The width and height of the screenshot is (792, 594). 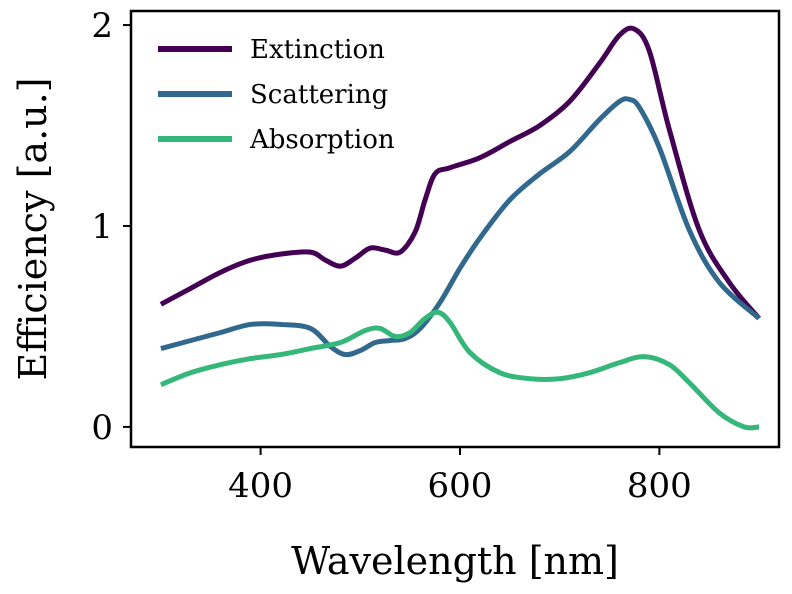 What do you see at coordinates (455, 561) in the screenshot?
I see `x-axis-label: Wavelength [nm]` at bounding box center [455, 561].